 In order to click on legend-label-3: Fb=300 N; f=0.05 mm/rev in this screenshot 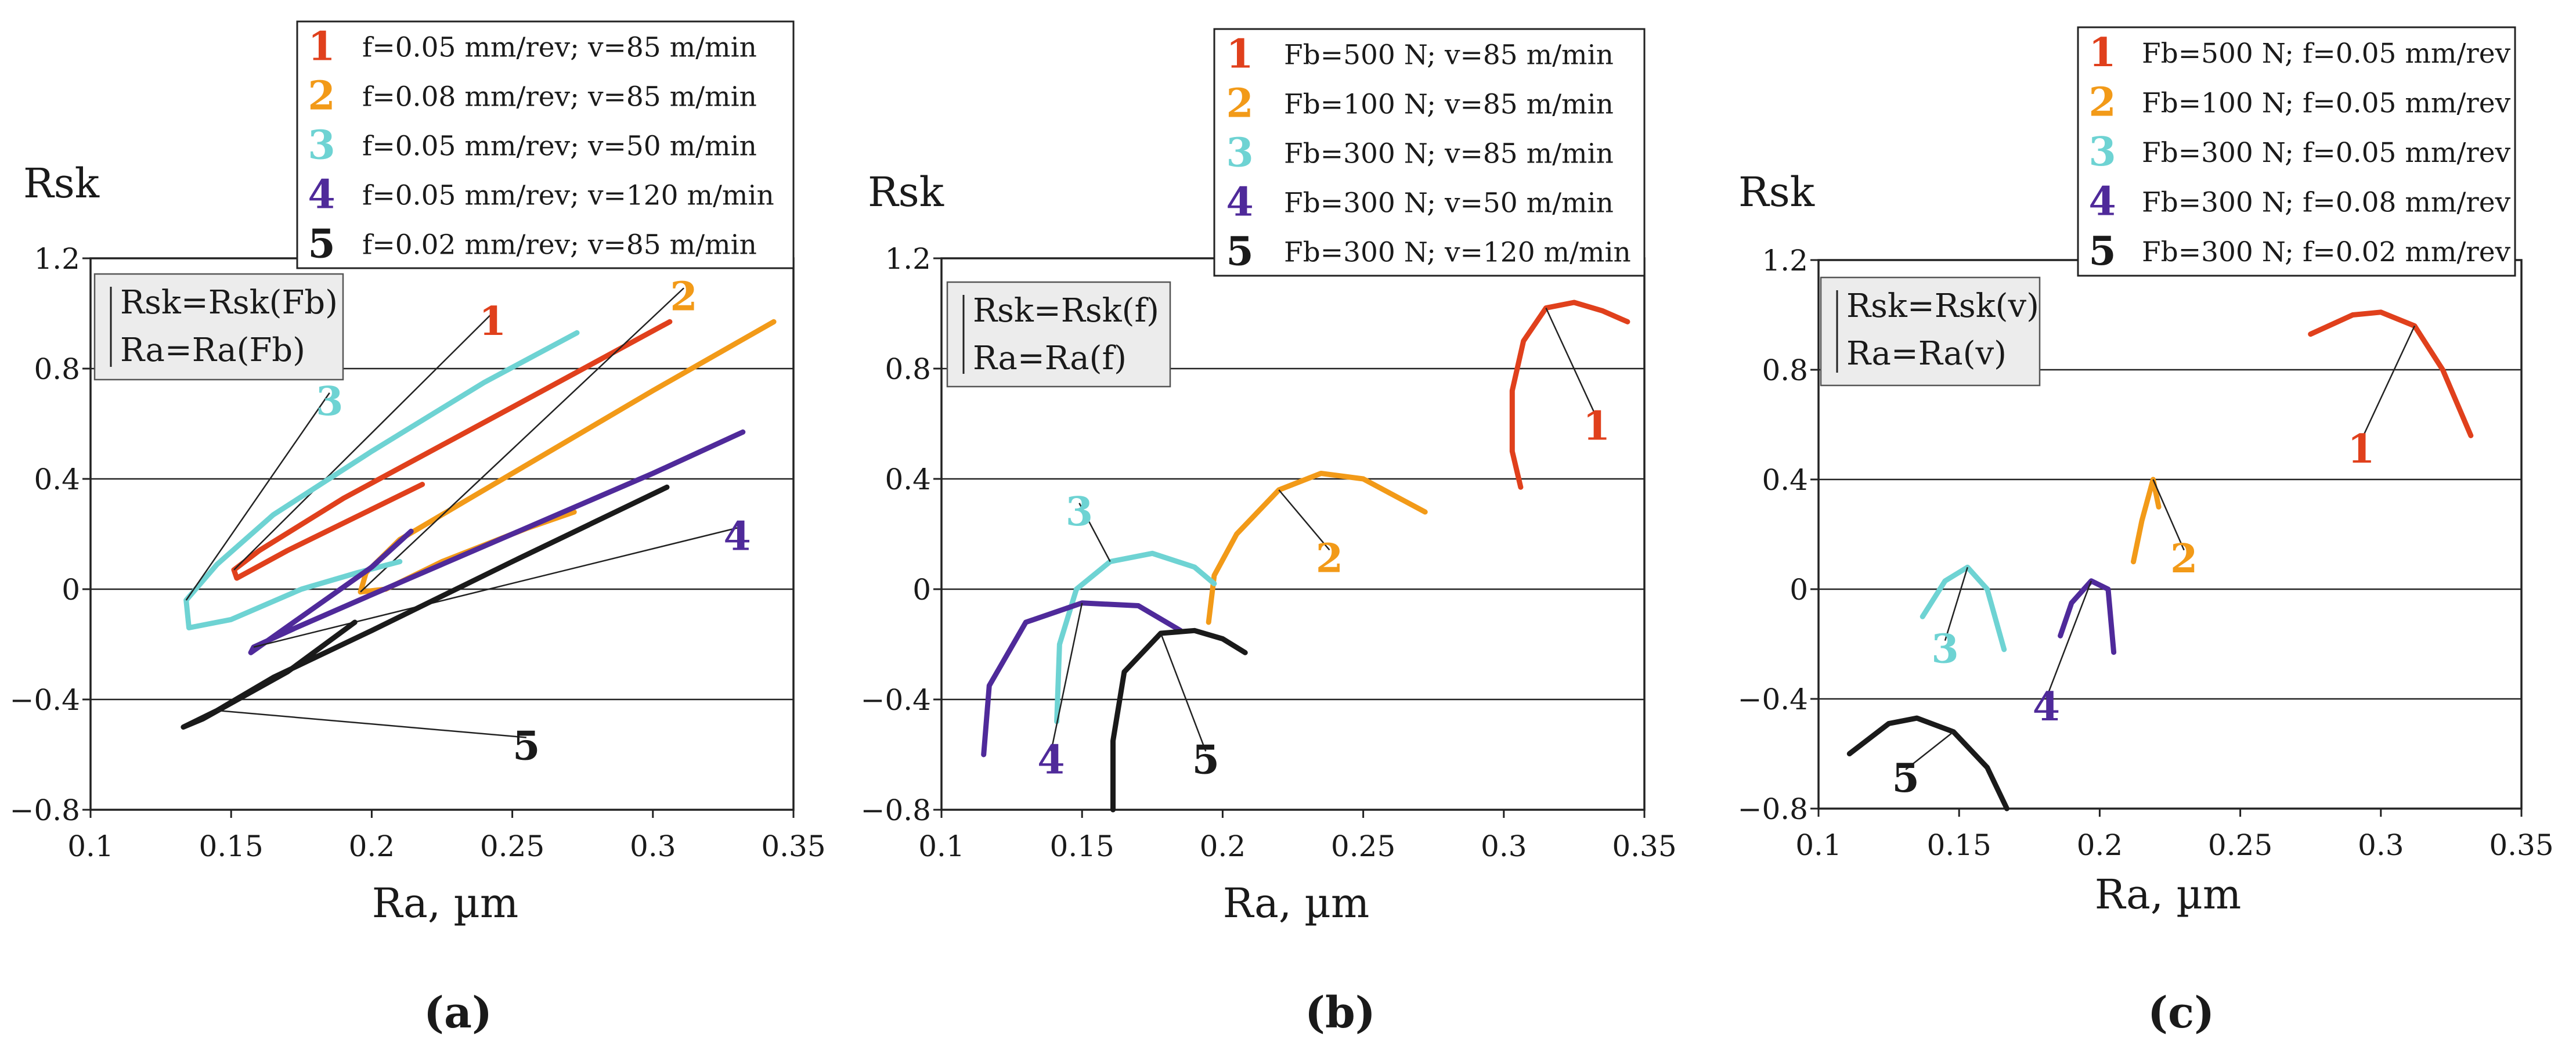, I will do `click(2327, 153)`.